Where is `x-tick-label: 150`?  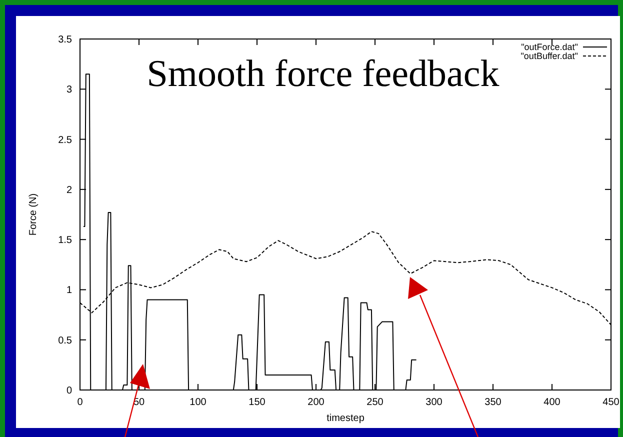 x-tick-label: 150 is located at coordinates (257, 402).